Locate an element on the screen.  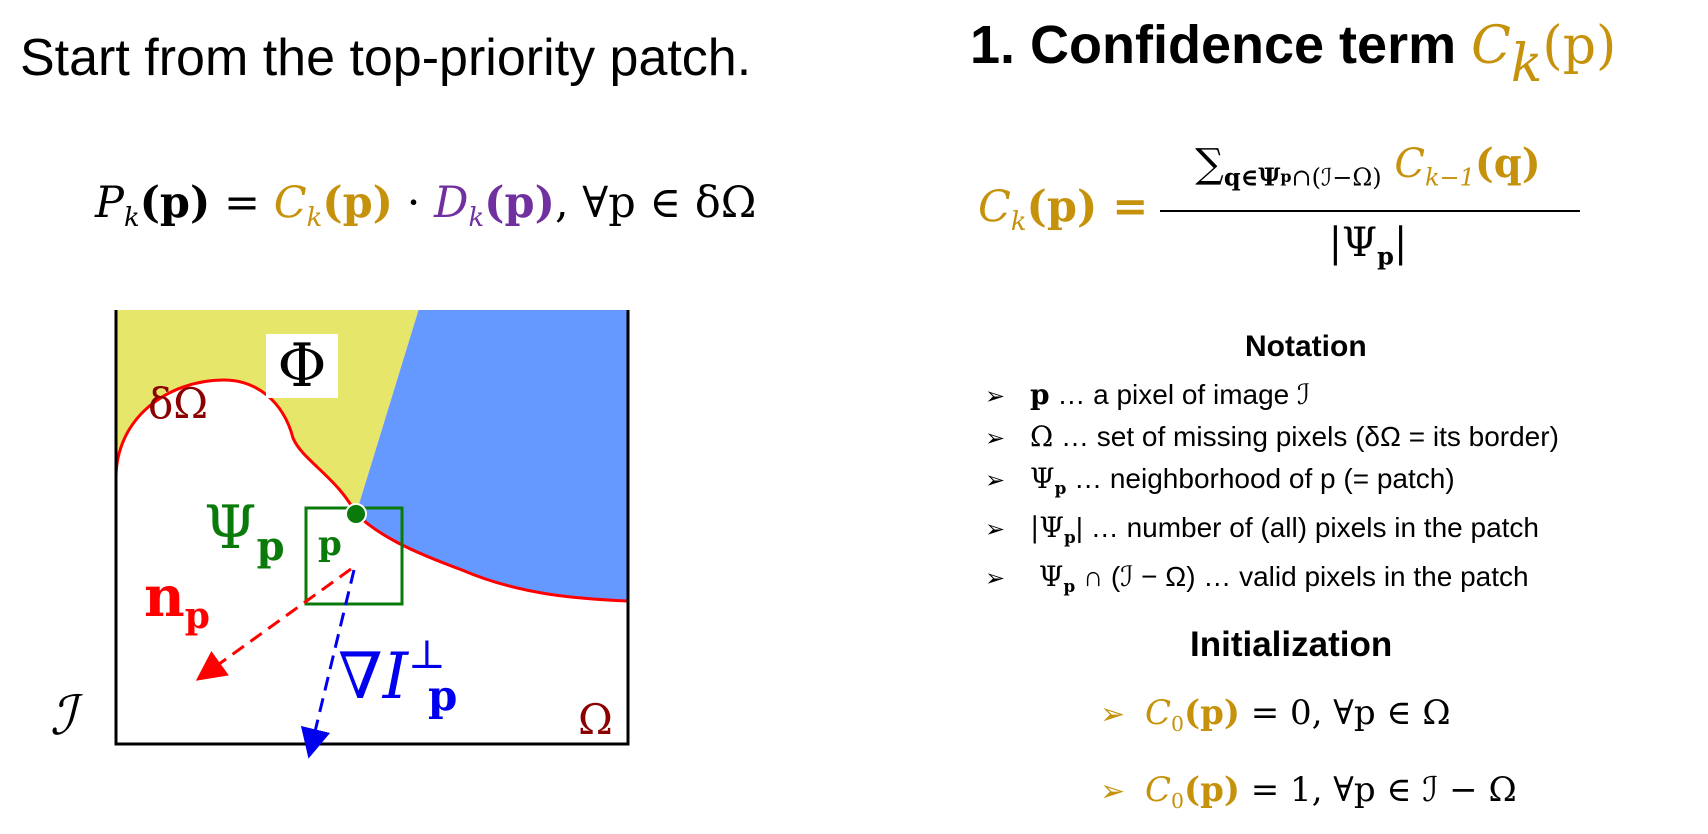
title-text: 1. Confidence term is located at coordinates (1221, 45).